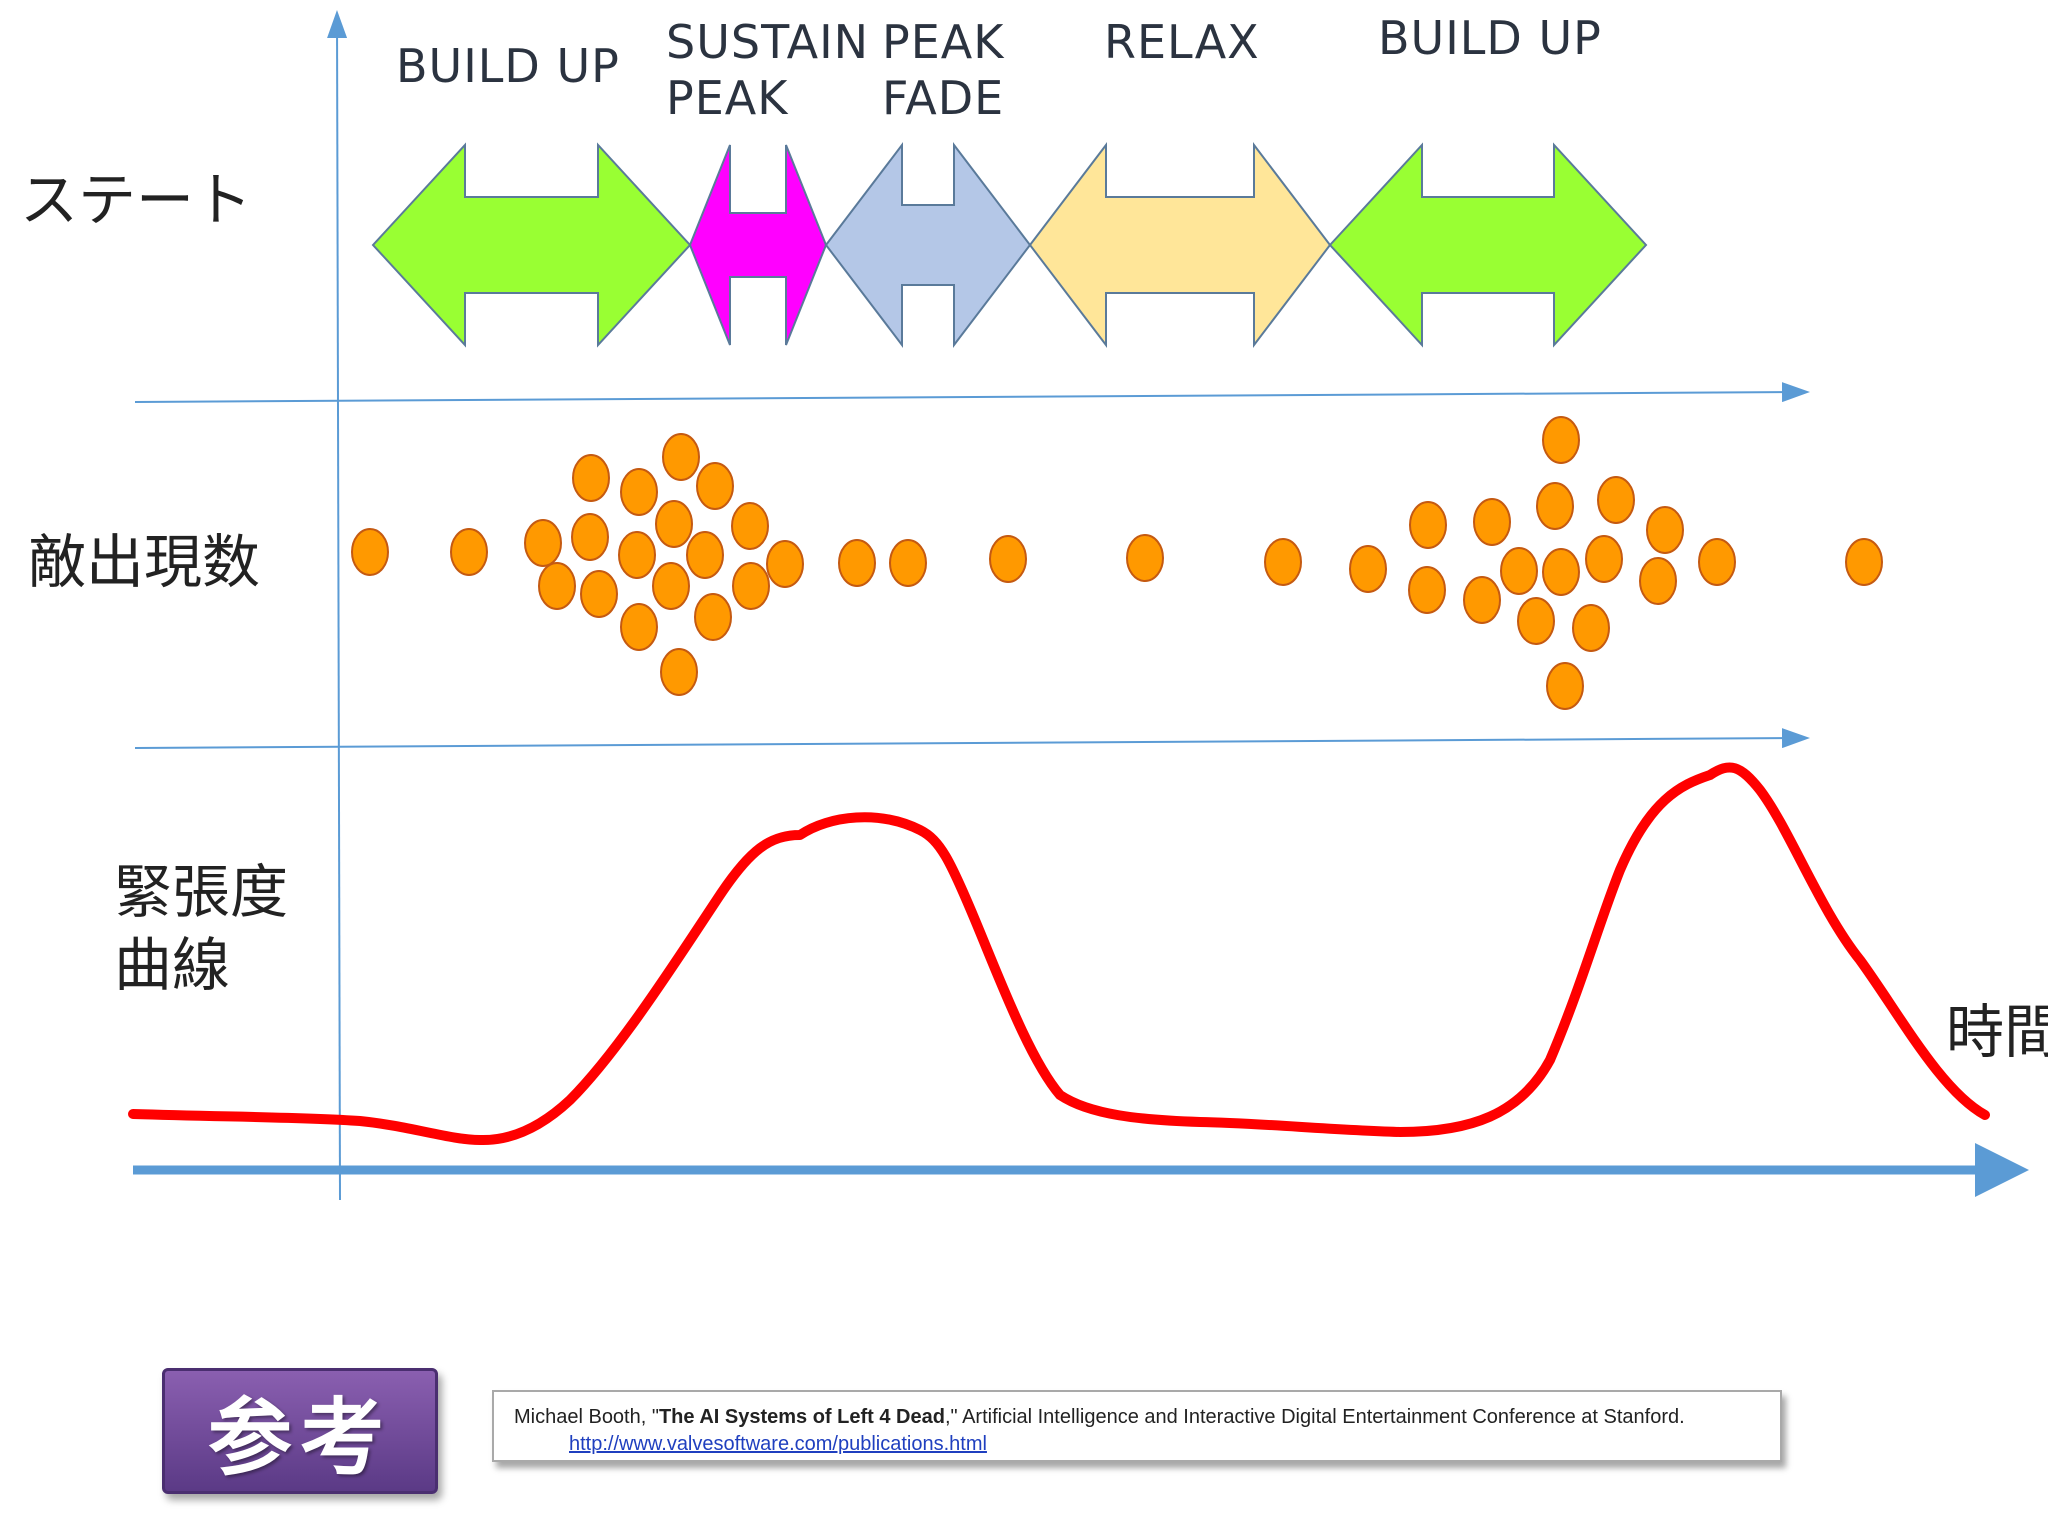  I want to click on state-arrows, so click(1009, 245).